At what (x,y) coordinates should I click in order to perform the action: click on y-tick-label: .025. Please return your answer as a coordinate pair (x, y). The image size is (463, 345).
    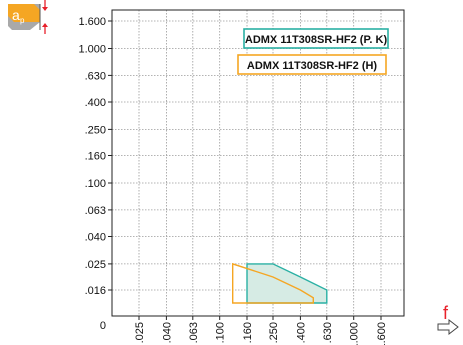
    Looking at the image, I should click on (95, 265).